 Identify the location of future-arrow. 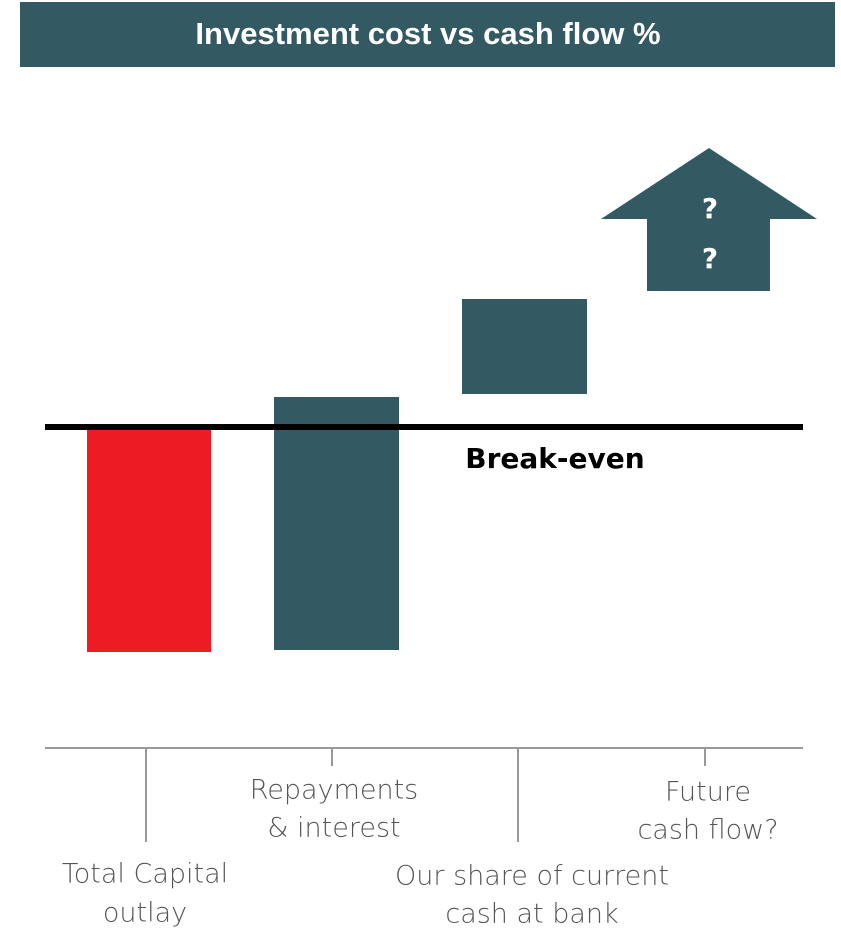
(709, 219).